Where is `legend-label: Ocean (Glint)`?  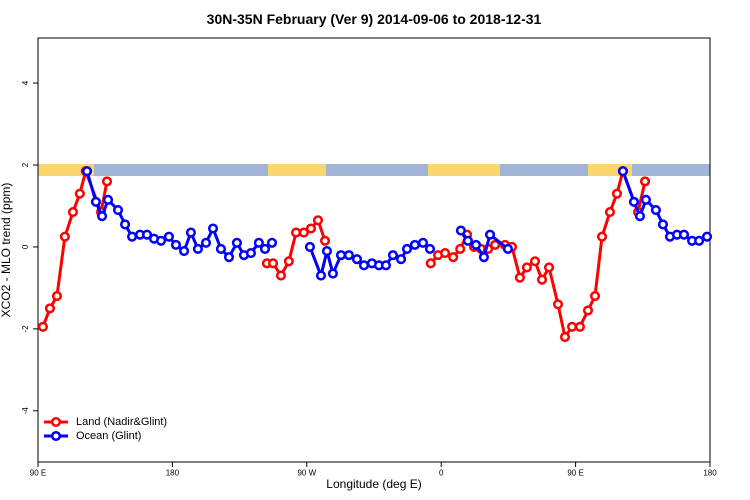
legend-label: Ocean (Glint) is located at coordinates (108, 436).